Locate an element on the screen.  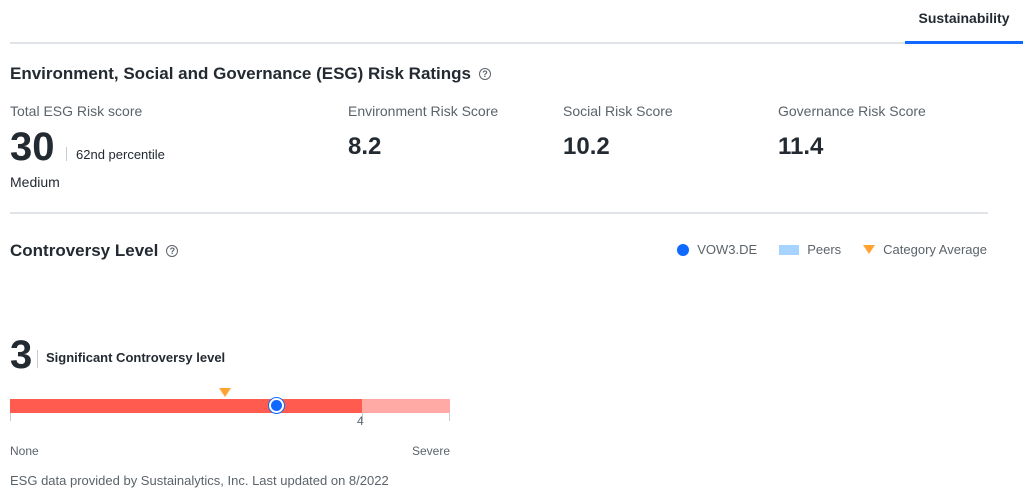
controversy-title-text: Controversy Level is located at coordinates (84, 250).